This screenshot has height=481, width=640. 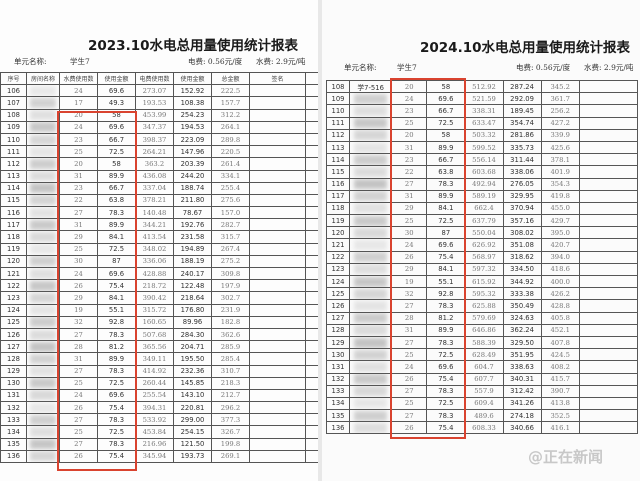 What do you see at coordinates (78, 78) in the screenshot?
I see `column-header: 水费使用数` at bounding box center [78, 78].